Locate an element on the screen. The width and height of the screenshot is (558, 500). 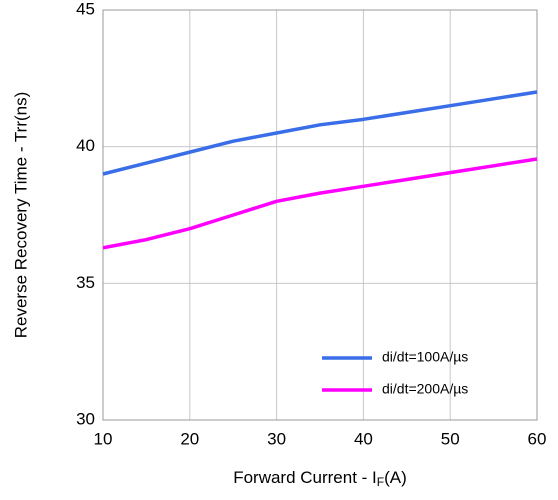
x-tick-label: 40 is located at coordinates (363, 438).